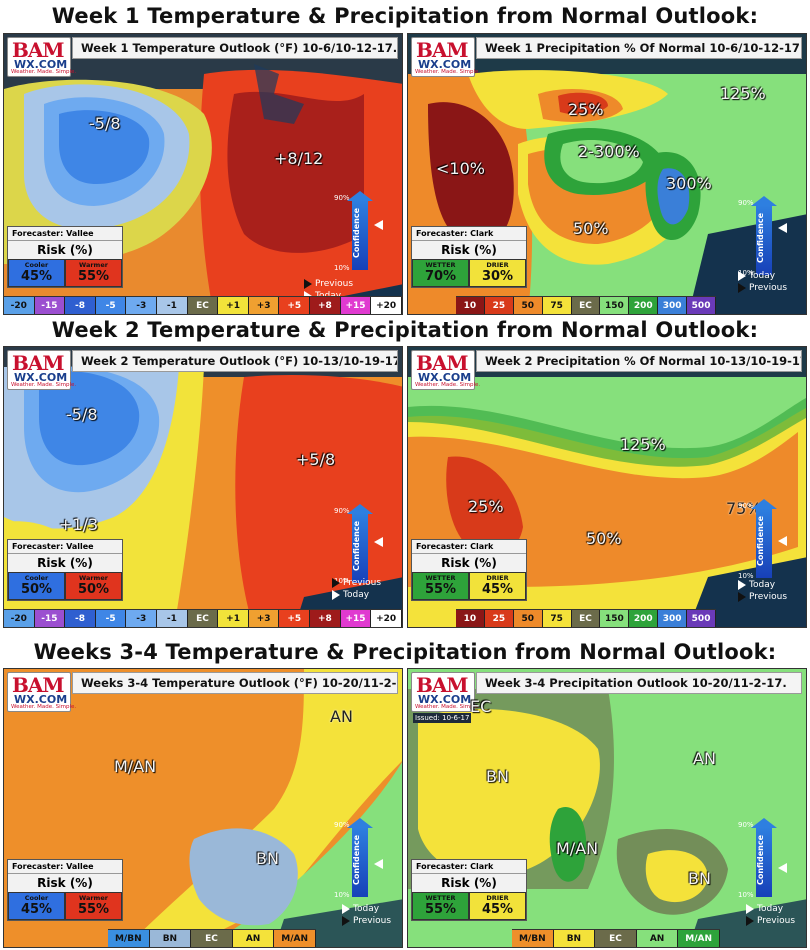  What do you see at coordinates (699, 878) in the screenshot?
I see `region-label: BN` at bounding box center [699, 878].